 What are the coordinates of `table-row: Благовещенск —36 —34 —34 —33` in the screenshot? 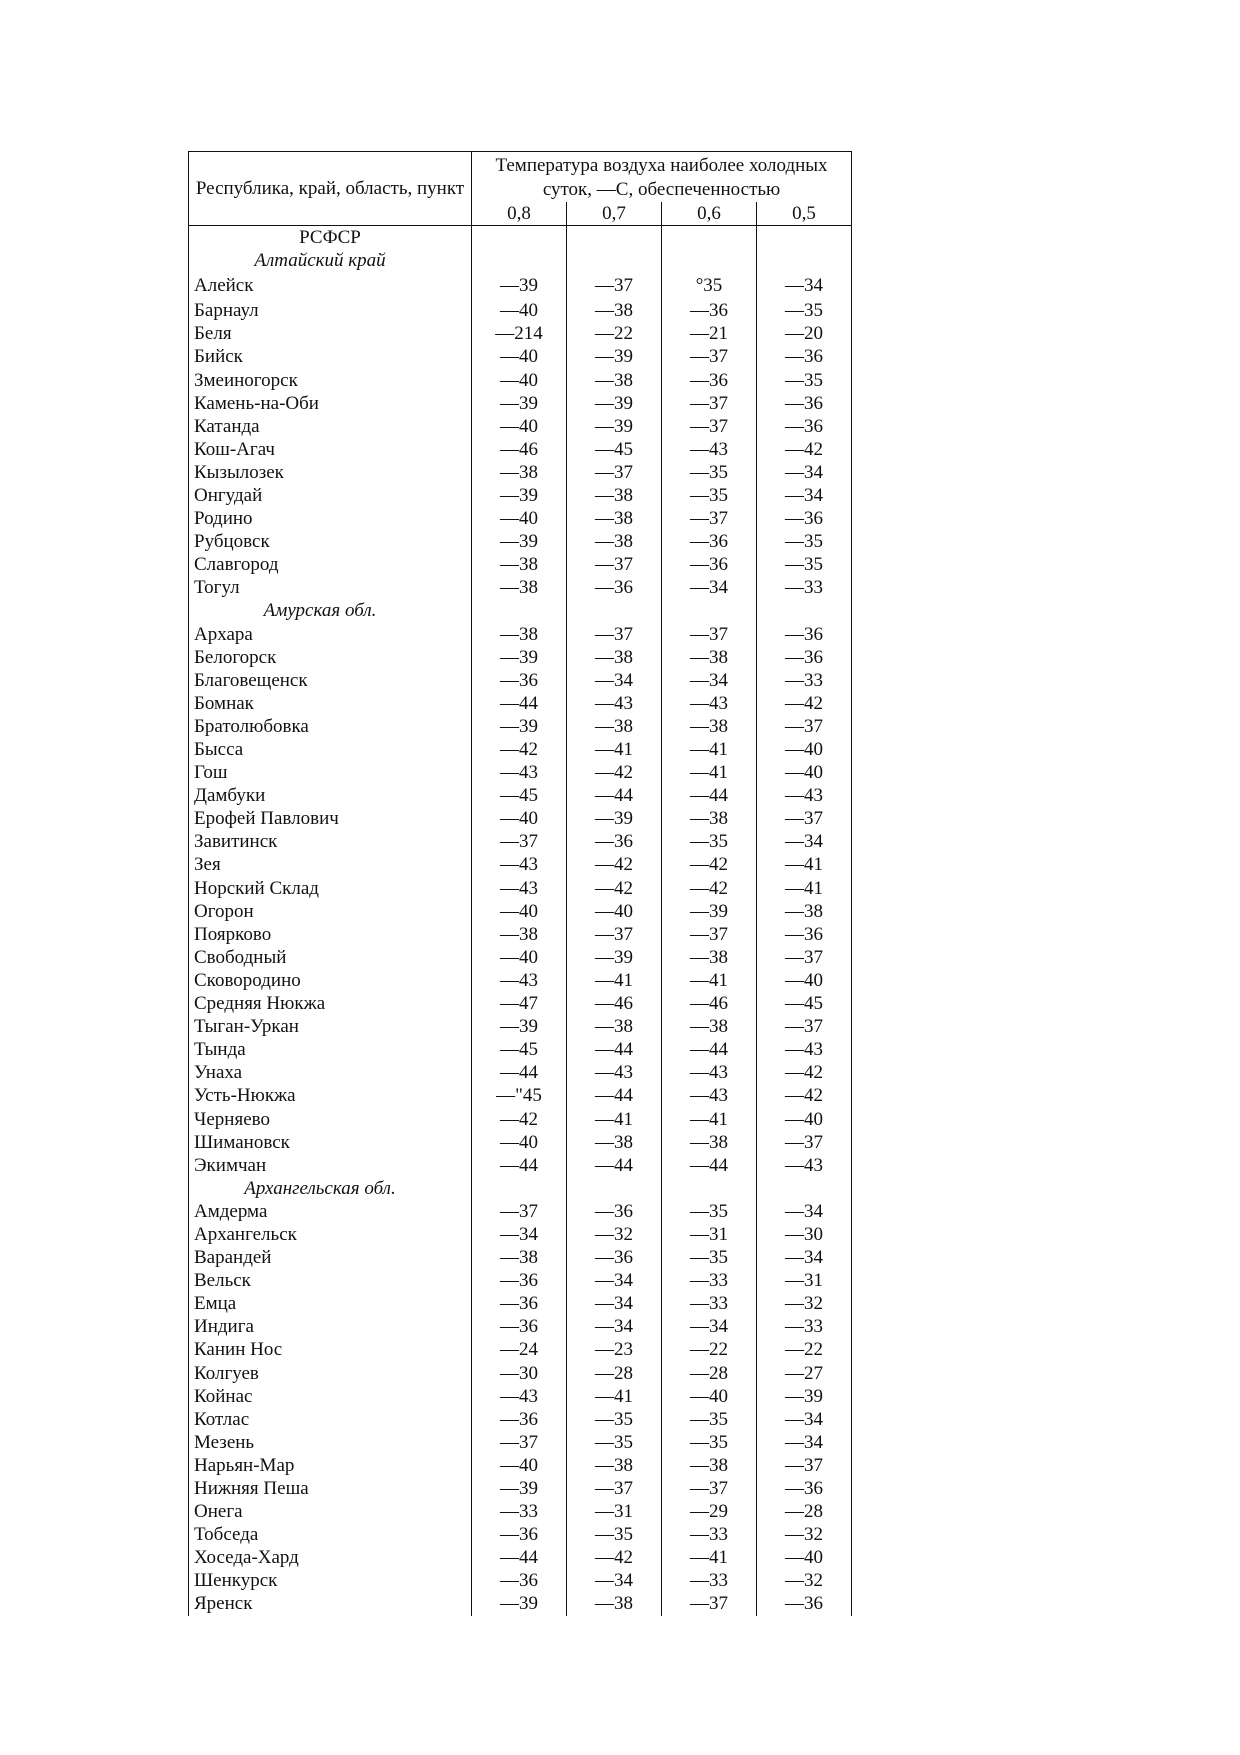 It's located at (520, 680).